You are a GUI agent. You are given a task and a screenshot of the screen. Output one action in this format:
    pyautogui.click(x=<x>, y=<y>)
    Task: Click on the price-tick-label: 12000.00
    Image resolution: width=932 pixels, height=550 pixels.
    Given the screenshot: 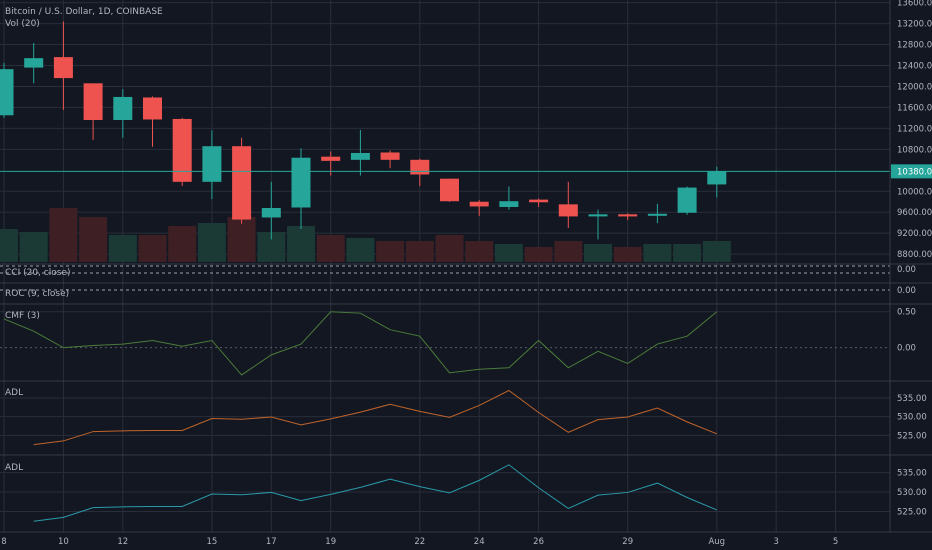 What is the action you would take?
    pyautogui.click(x=914, y=87)
    